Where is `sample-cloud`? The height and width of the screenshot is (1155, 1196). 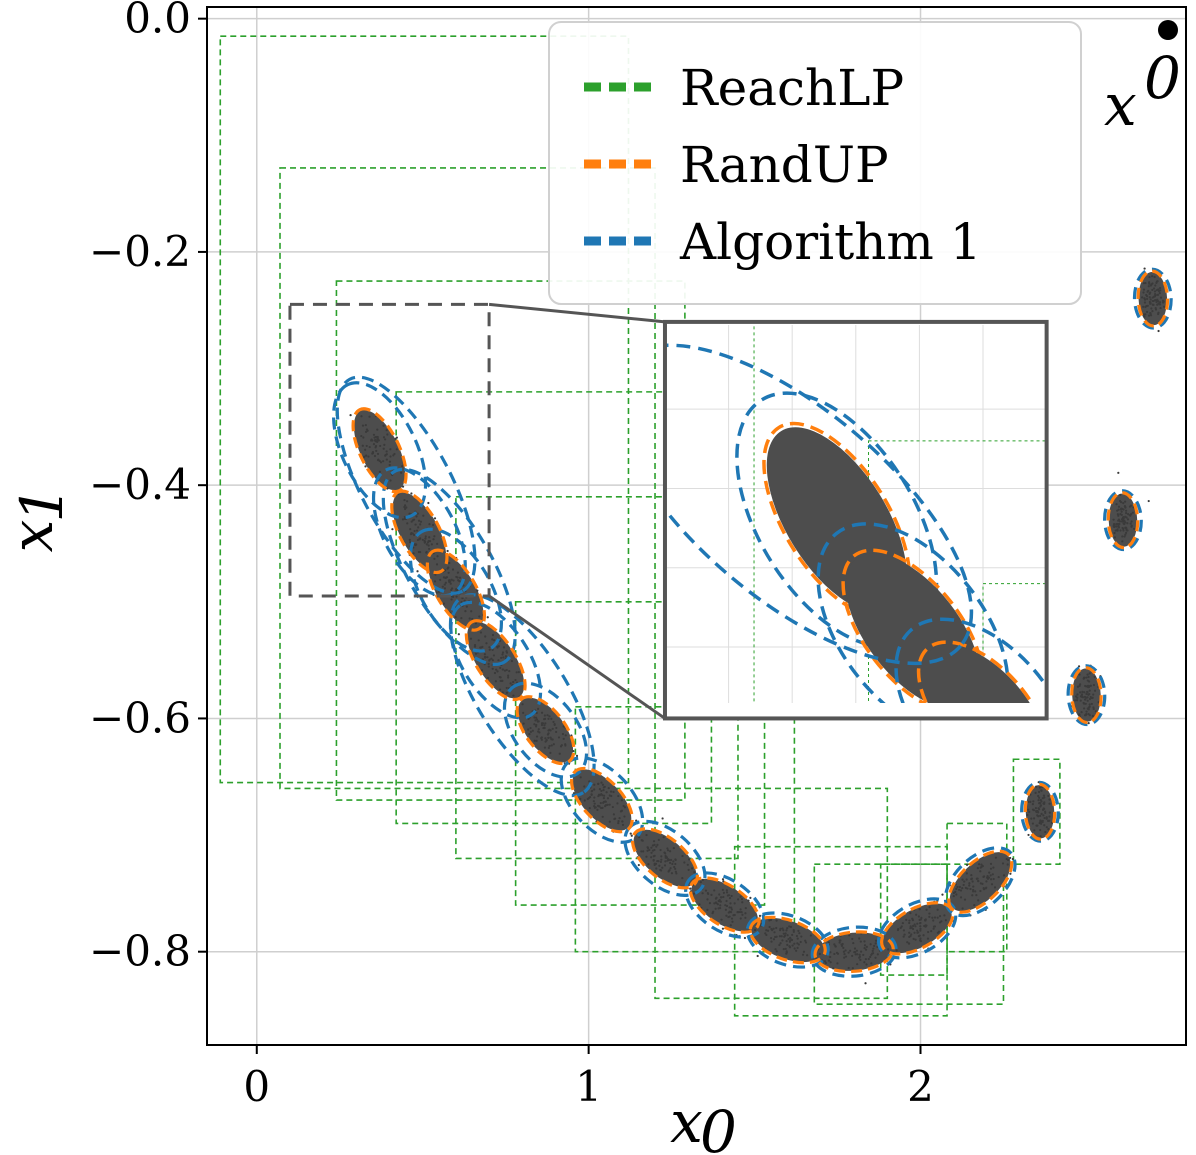
sample-cloud is located at coordinates (917, 928).